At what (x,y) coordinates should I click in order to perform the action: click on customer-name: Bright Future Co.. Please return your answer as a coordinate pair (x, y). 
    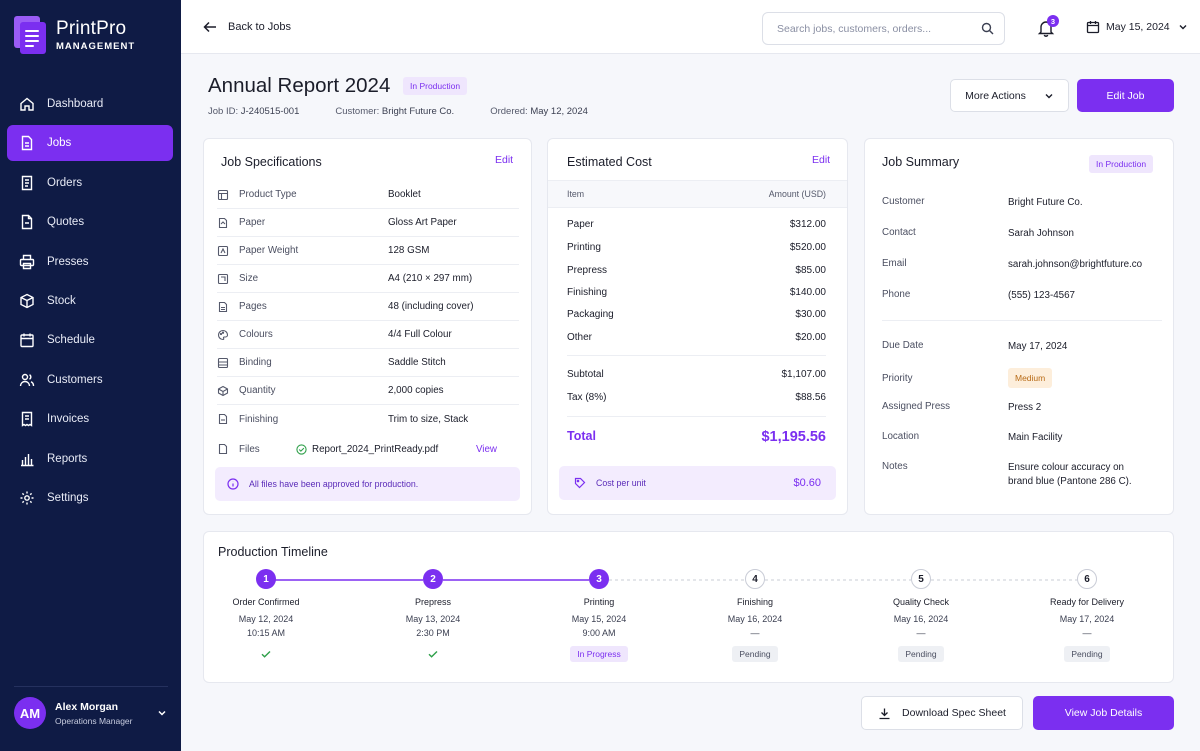
    Looking at the image, I should click on (418, 111).